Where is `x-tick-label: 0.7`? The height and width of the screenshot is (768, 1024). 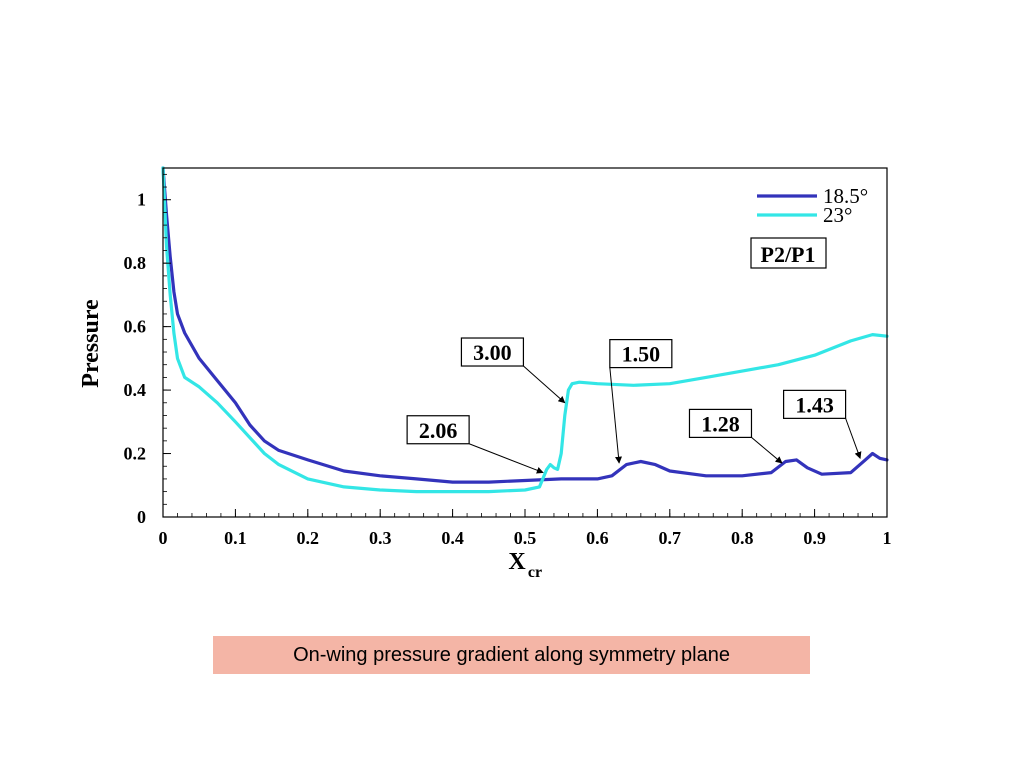 x-tick-label: 0.7 is located at coordinates (670, 538).